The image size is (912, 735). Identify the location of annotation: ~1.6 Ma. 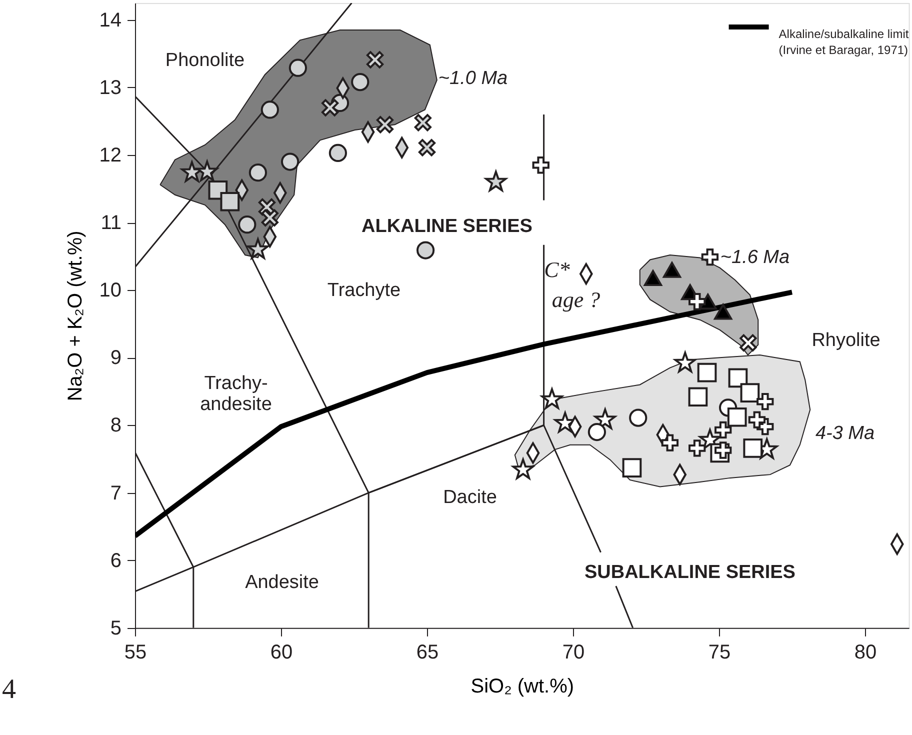
(755, 257).